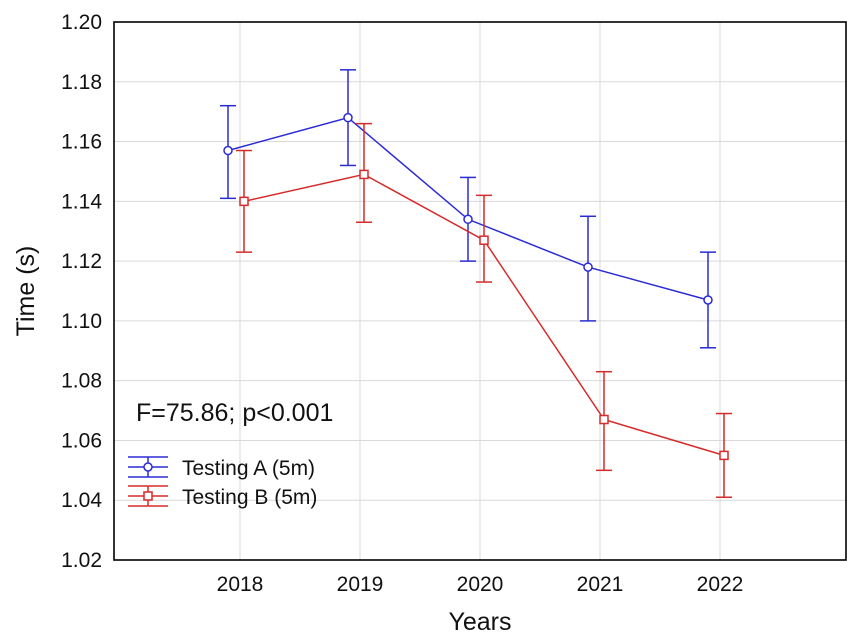 This screenshot has width=847, height=634. What do you see at coordinates (248, 468) in the screenshot?
I see `legend-label: Testing A (5m)` at bounding box center [248, 468].